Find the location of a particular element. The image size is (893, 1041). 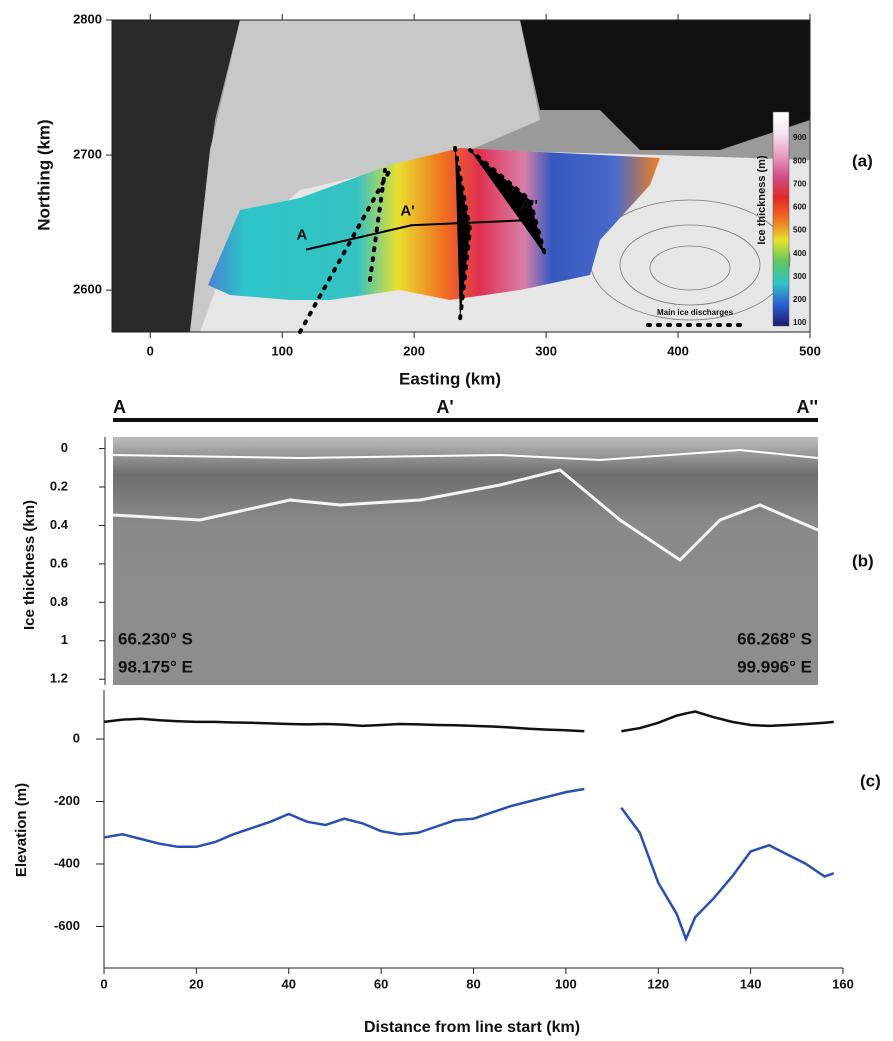

y-axis-label: Elevation (m) is located at coordinates (21, 830).